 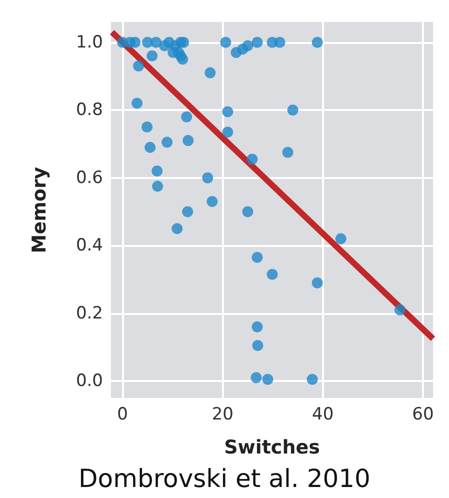 What do you see at coordinates (122, 414) in the screenshot?
I see `x-tick-label: 0` at bounding box center [122, 414].